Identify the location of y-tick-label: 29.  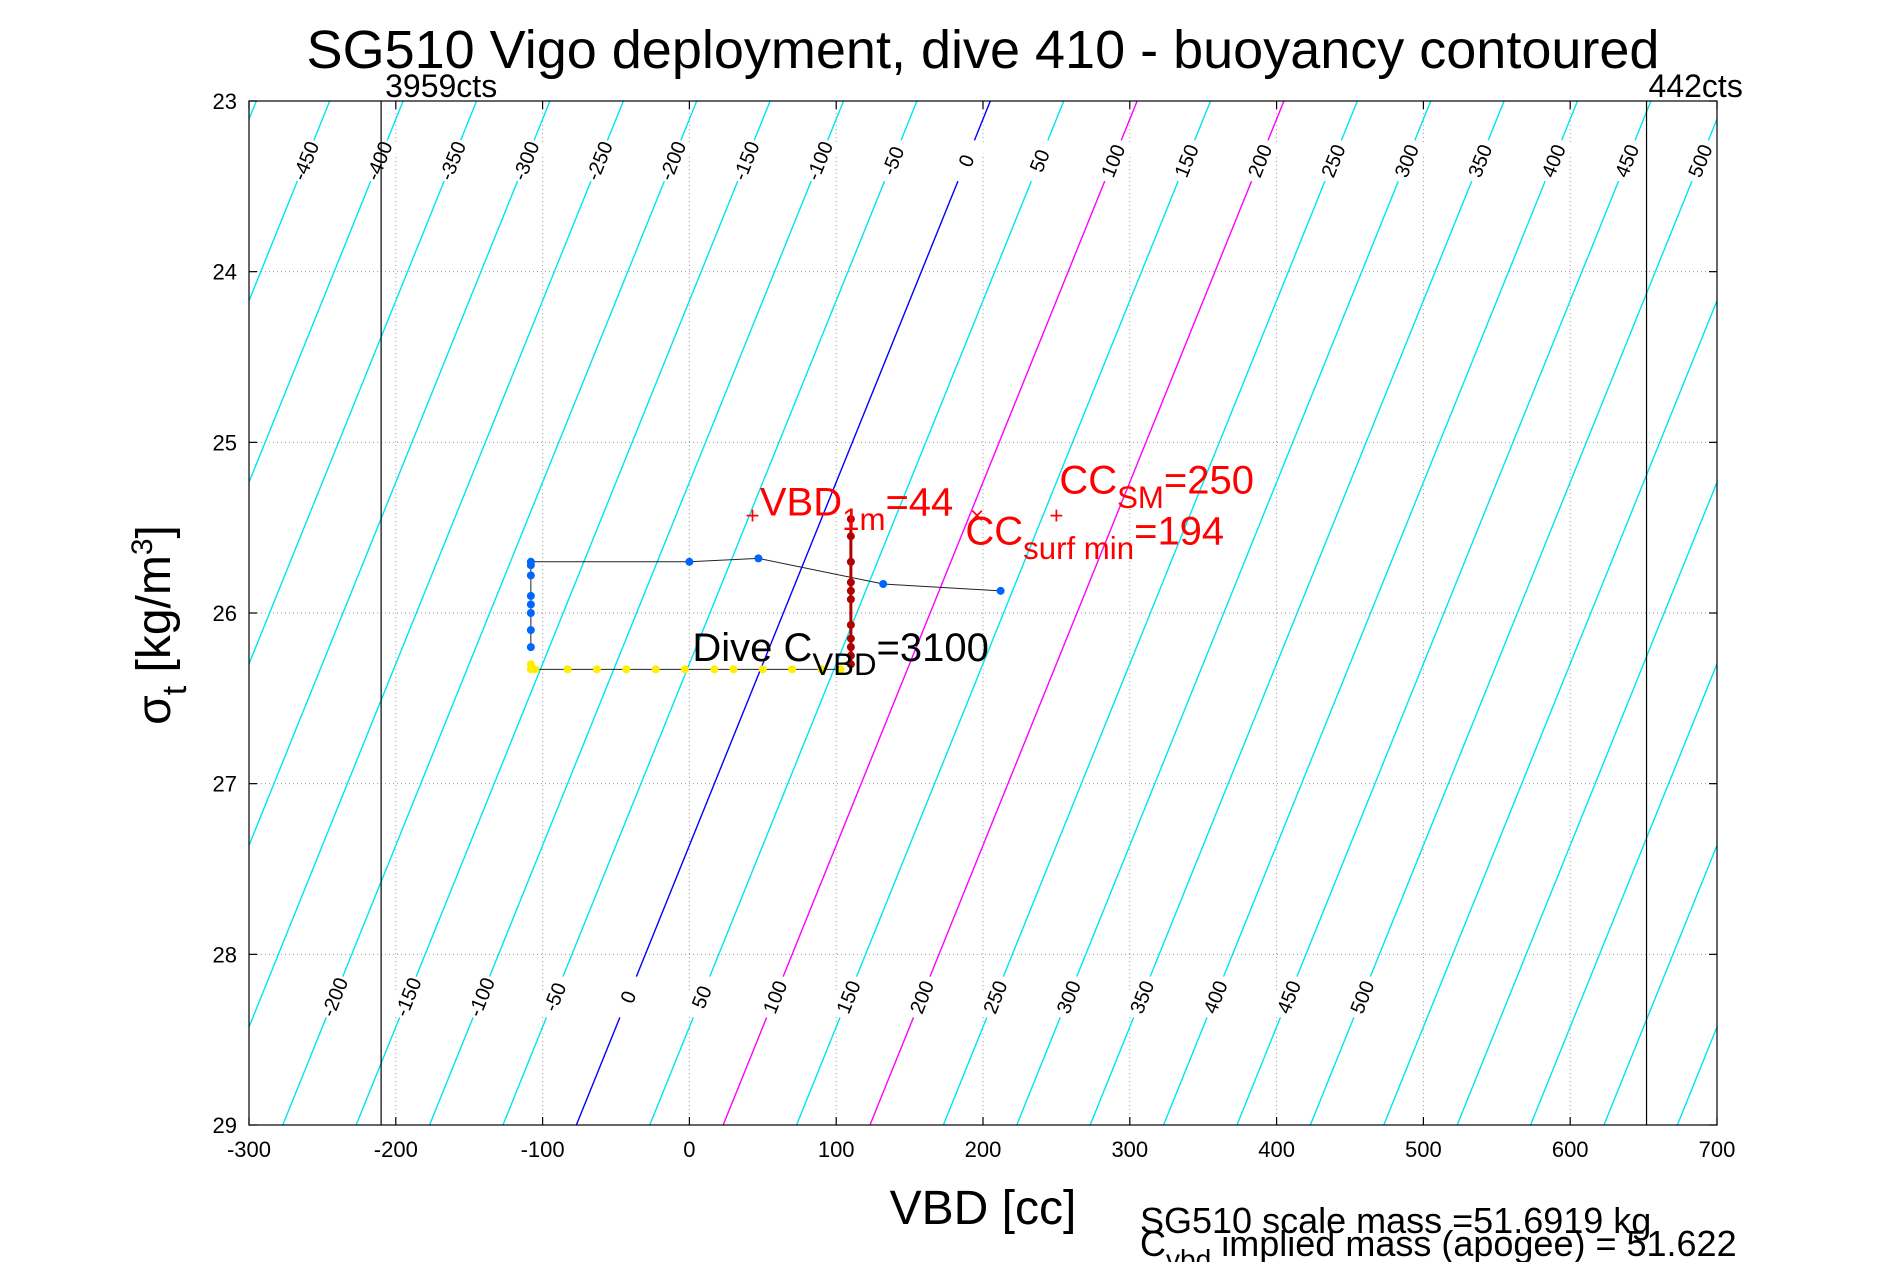
(225, 1125).